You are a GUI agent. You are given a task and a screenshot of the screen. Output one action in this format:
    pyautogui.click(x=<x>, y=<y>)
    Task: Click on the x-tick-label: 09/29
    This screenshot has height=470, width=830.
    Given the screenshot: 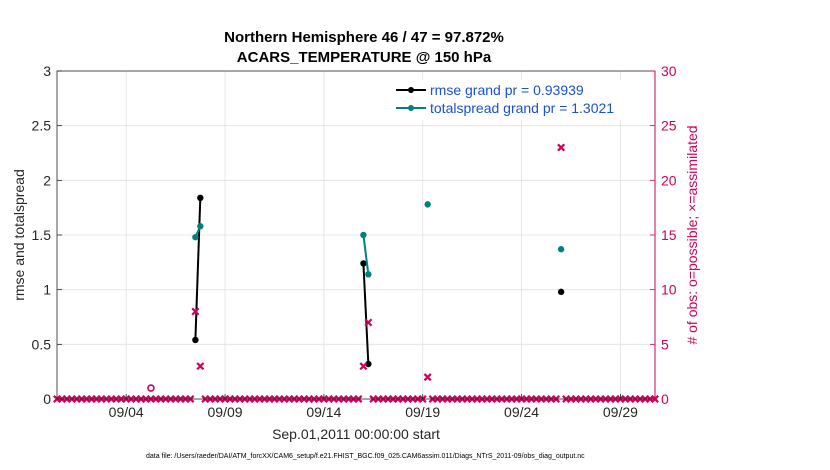 What is the action you would take?
    pyautogui.click(x=620, y=412)
    